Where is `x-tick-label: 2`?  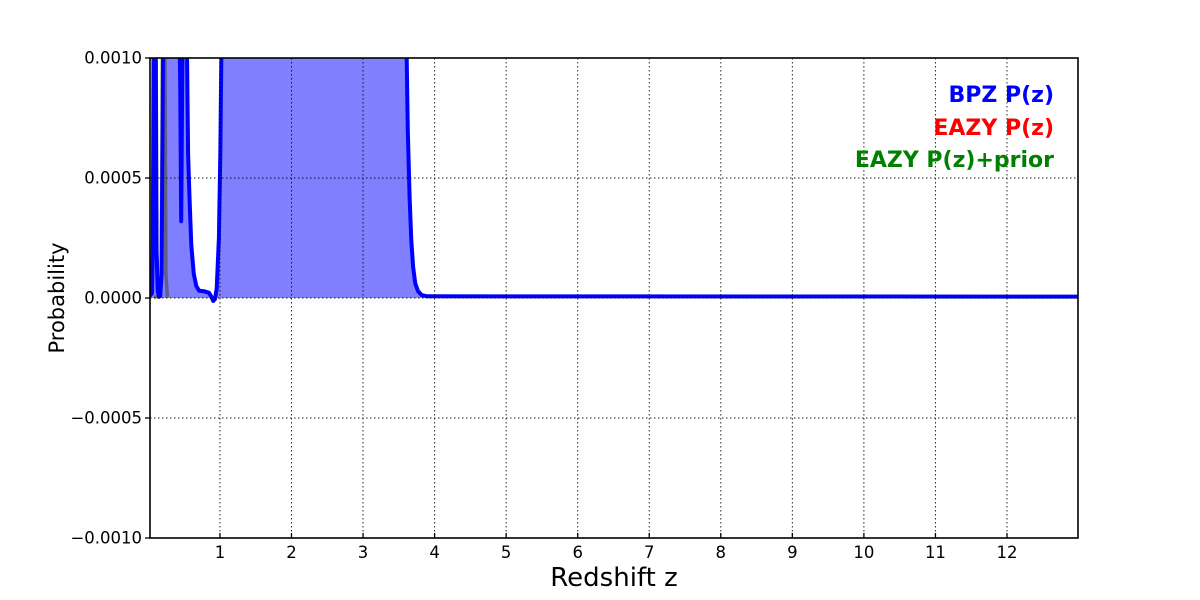 x-tick-label: 2 is located at coordinates (291, 552).